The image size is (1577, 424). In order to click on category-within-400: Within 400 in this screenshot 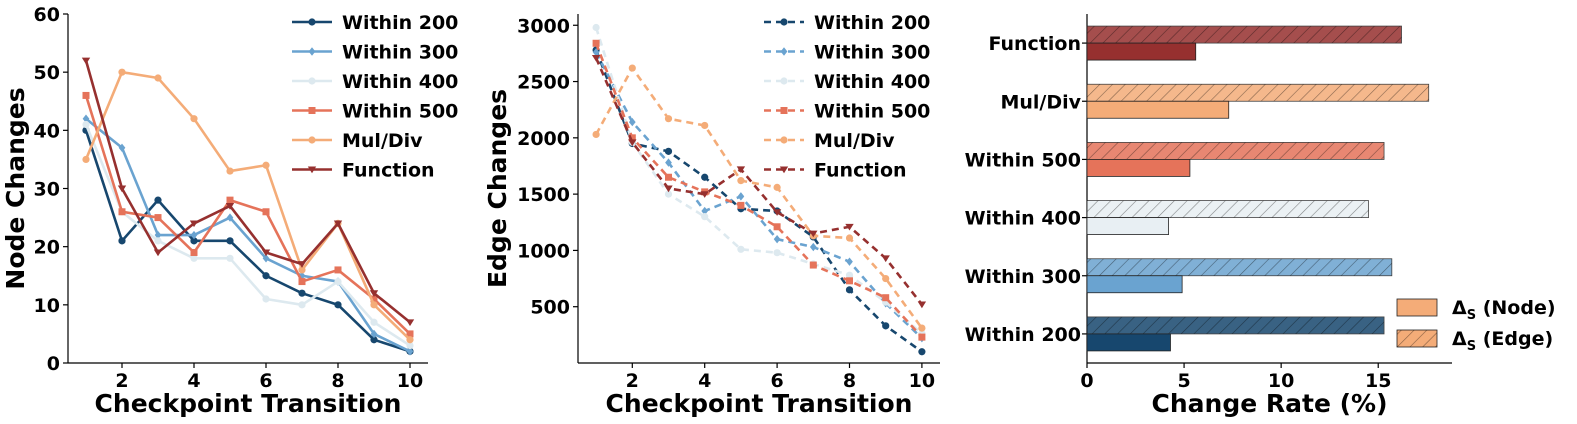, I will do `click(1167, 217)`.